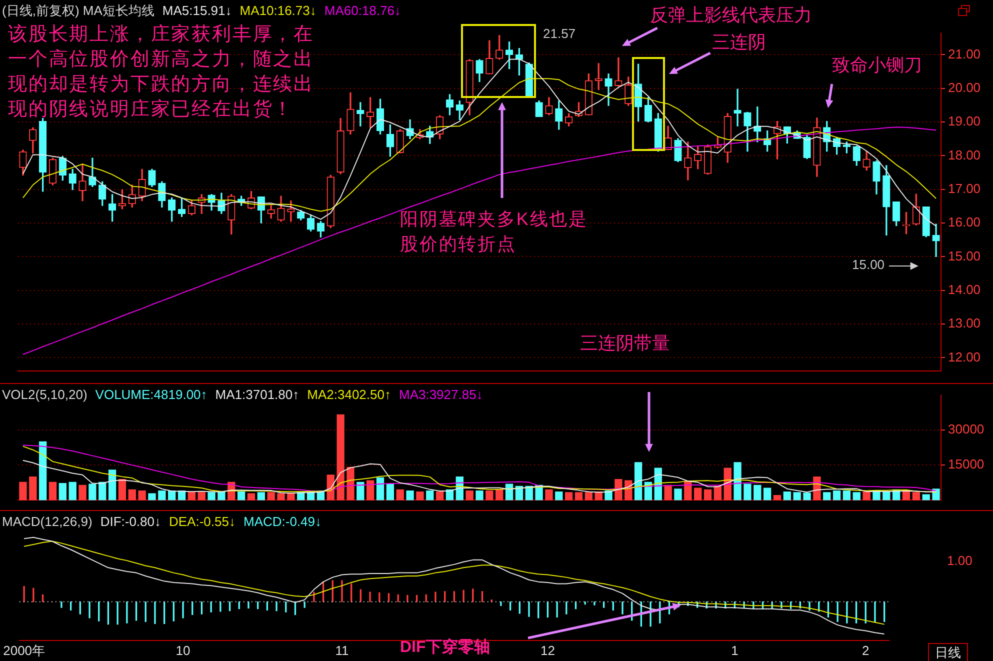  What do you see at coordinates (130, 521) in the screenshot?
I see `text: DIF:-0.80↓` at bounding box center [130, 521].